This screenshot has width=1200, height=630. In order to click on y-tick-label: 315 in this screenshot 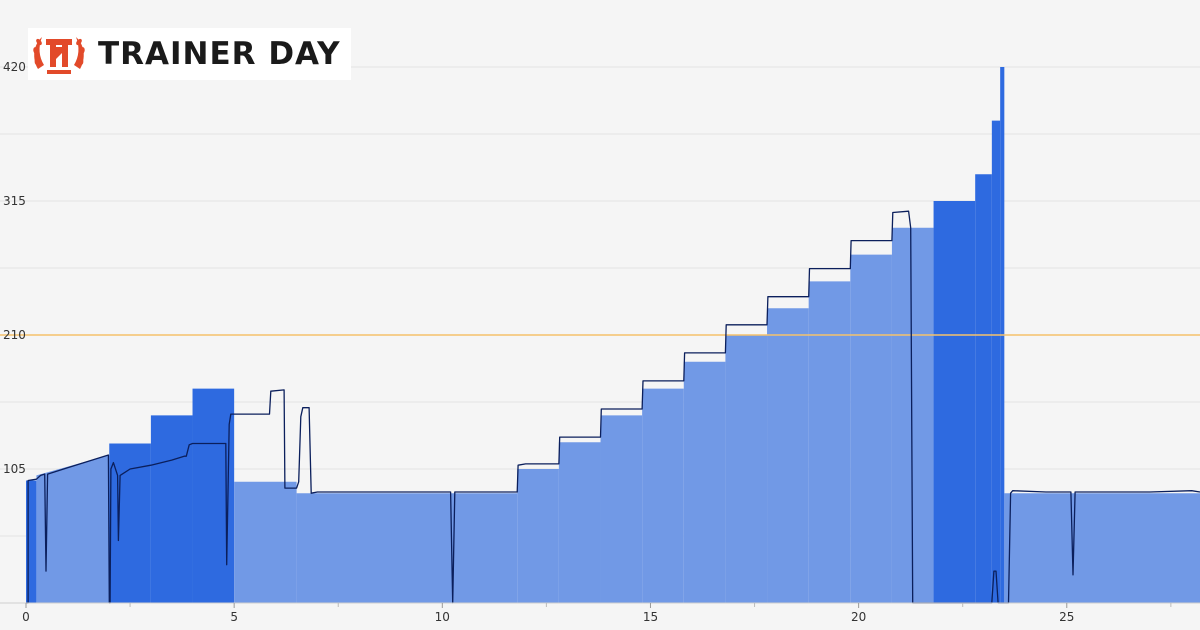, I will do `click(14, 201)`.